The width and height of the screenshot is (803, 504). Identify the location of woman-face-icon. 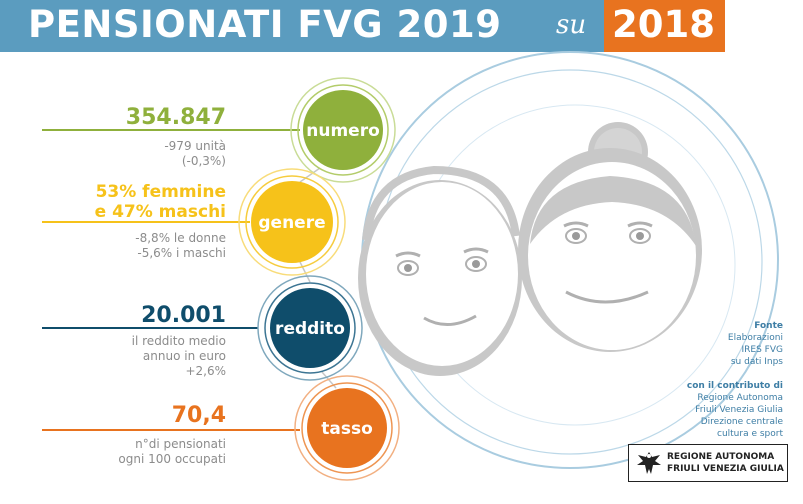
(610, 237).